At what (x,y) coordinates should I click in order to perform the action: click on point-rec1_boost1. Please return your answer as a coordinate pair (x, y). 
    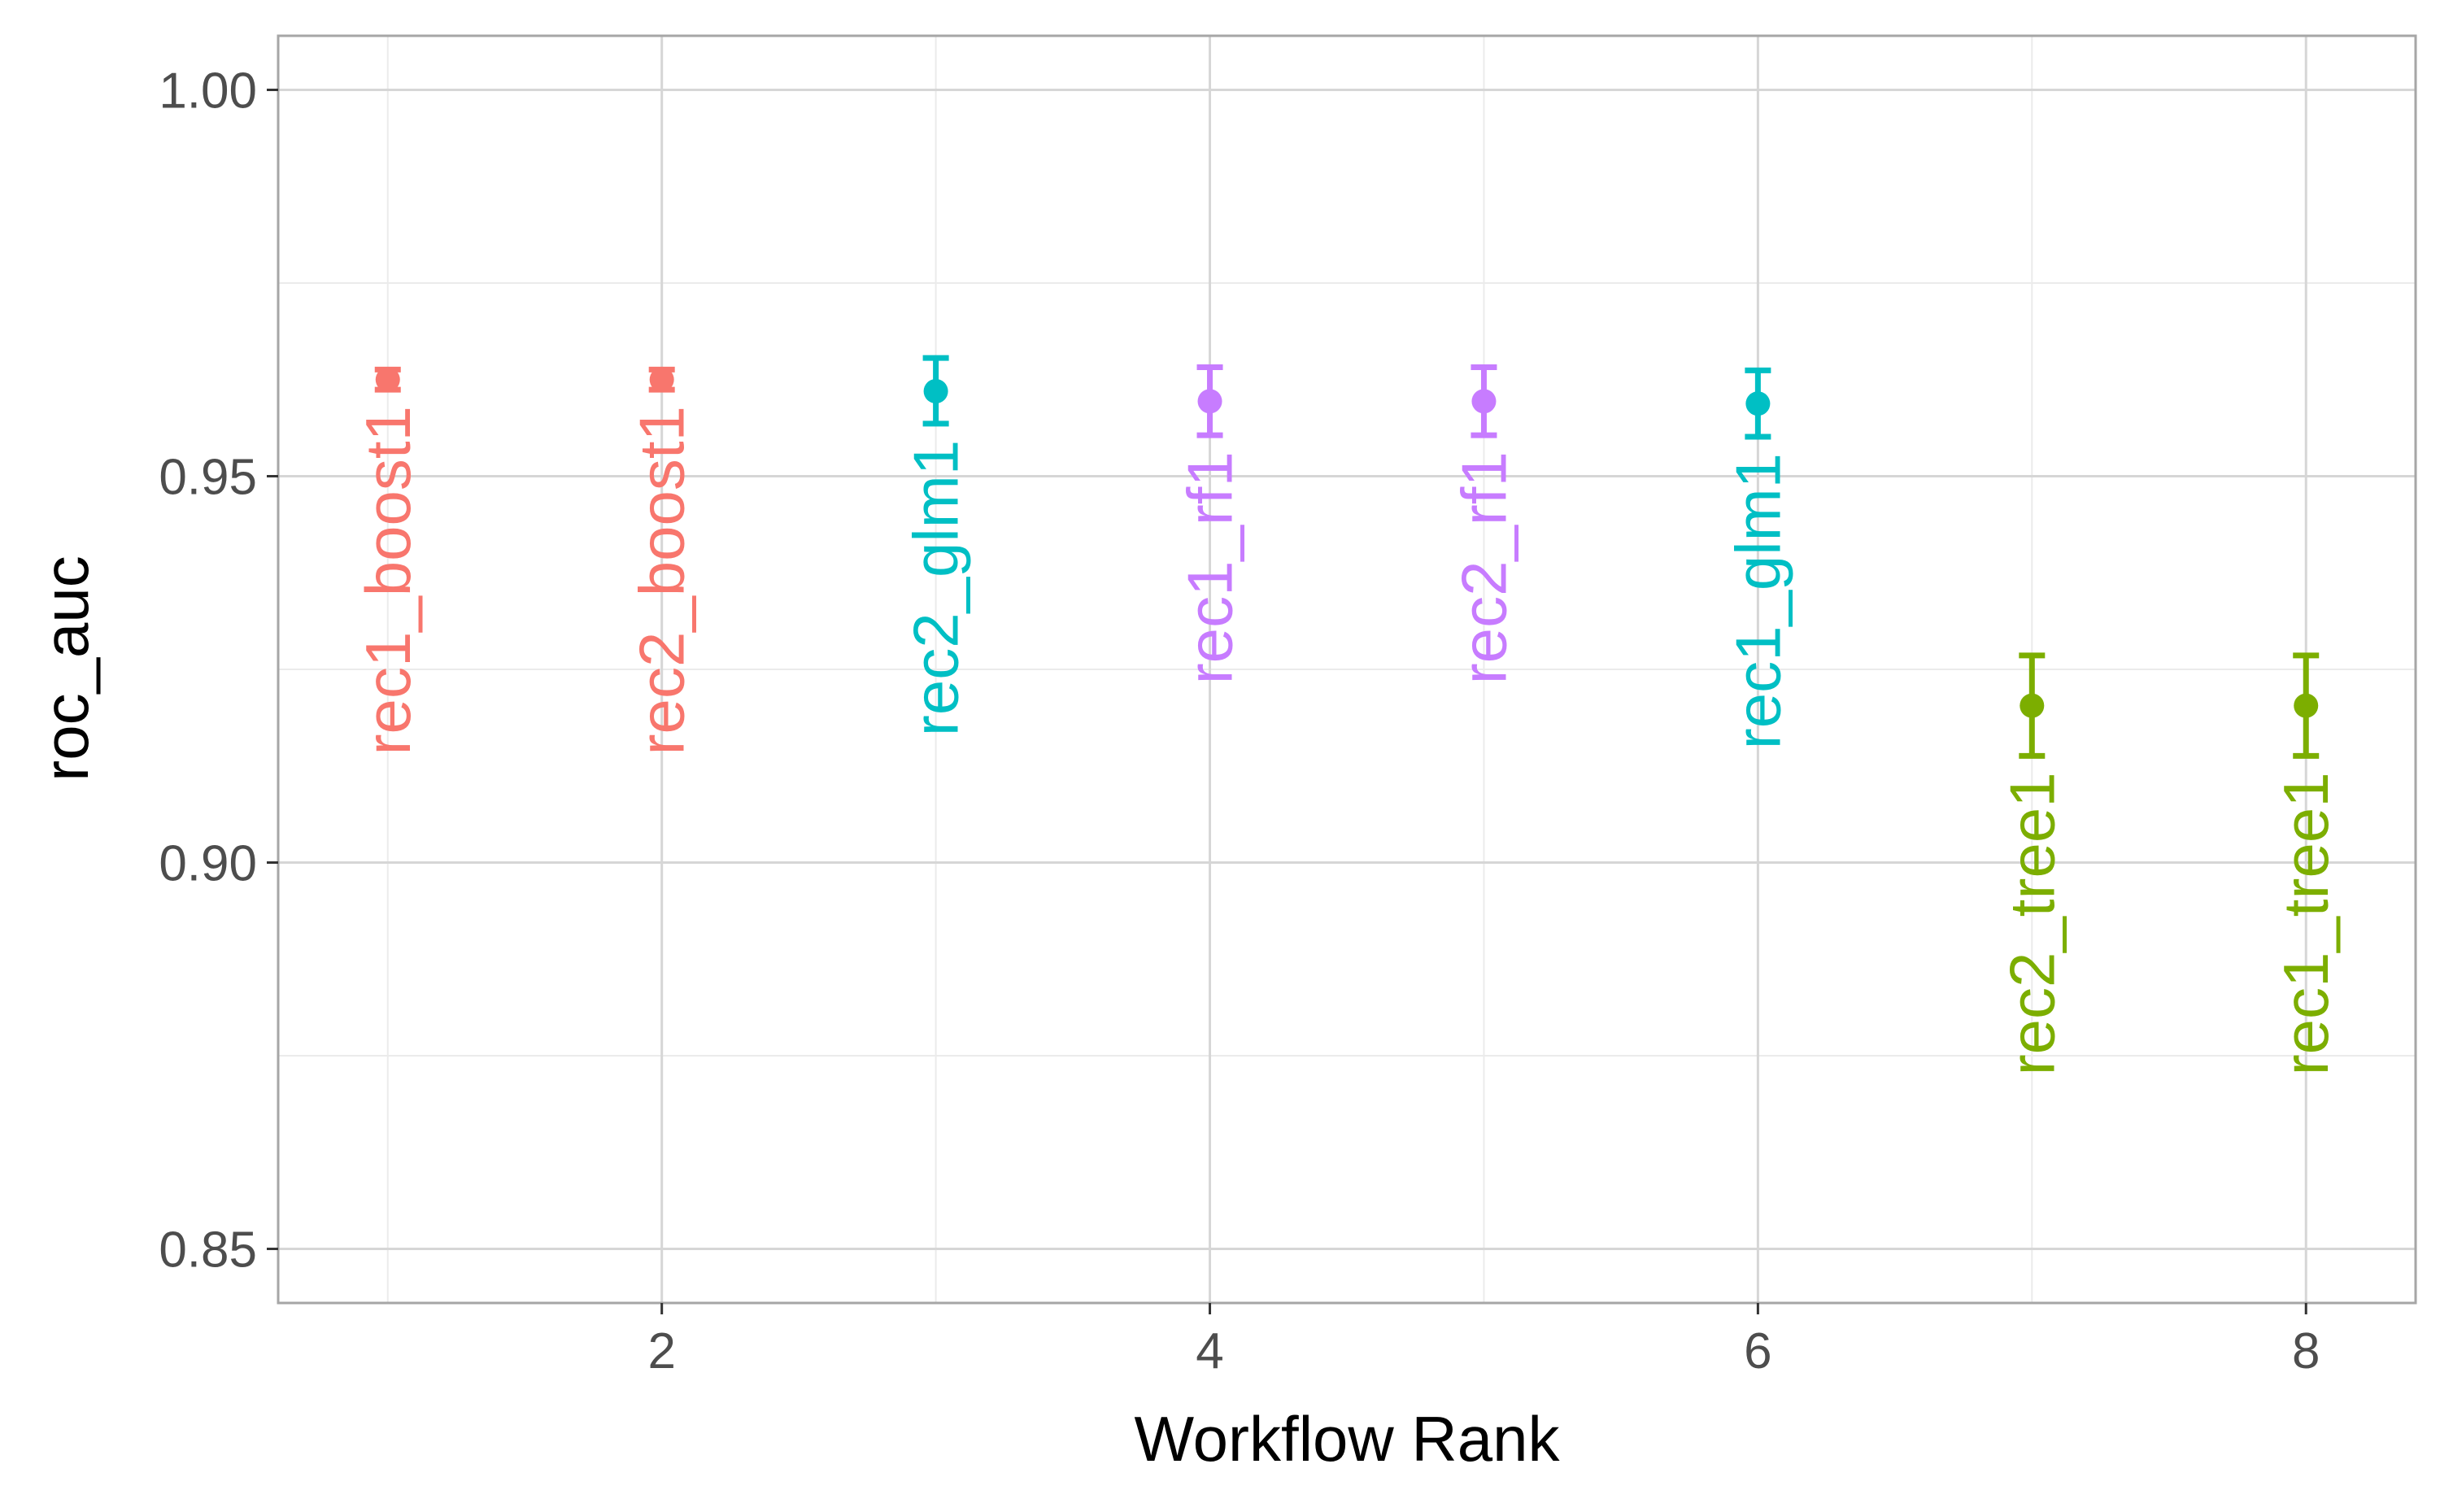
    Looking at the image, I should click on (388, 379).